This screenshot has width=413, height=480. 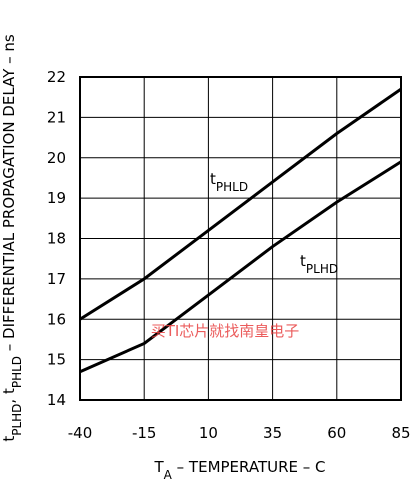 What do you see at coordinates (400, 433) in the screenshot?
I see `x-tick-label: 85` at bounding box center [400, 433].